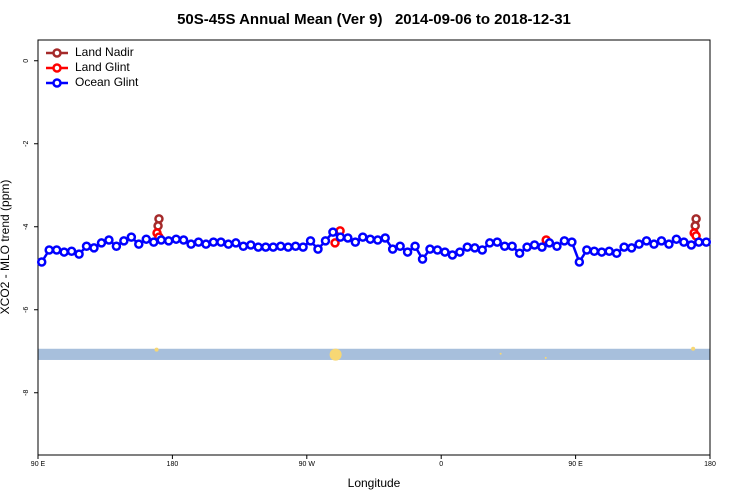 The height and width of the screenshot is (500, 750). What do you see at coordinates (374, 483) in the screenshot?
I see `x-axis-label: Longitude` at bounding box center [374, 483].